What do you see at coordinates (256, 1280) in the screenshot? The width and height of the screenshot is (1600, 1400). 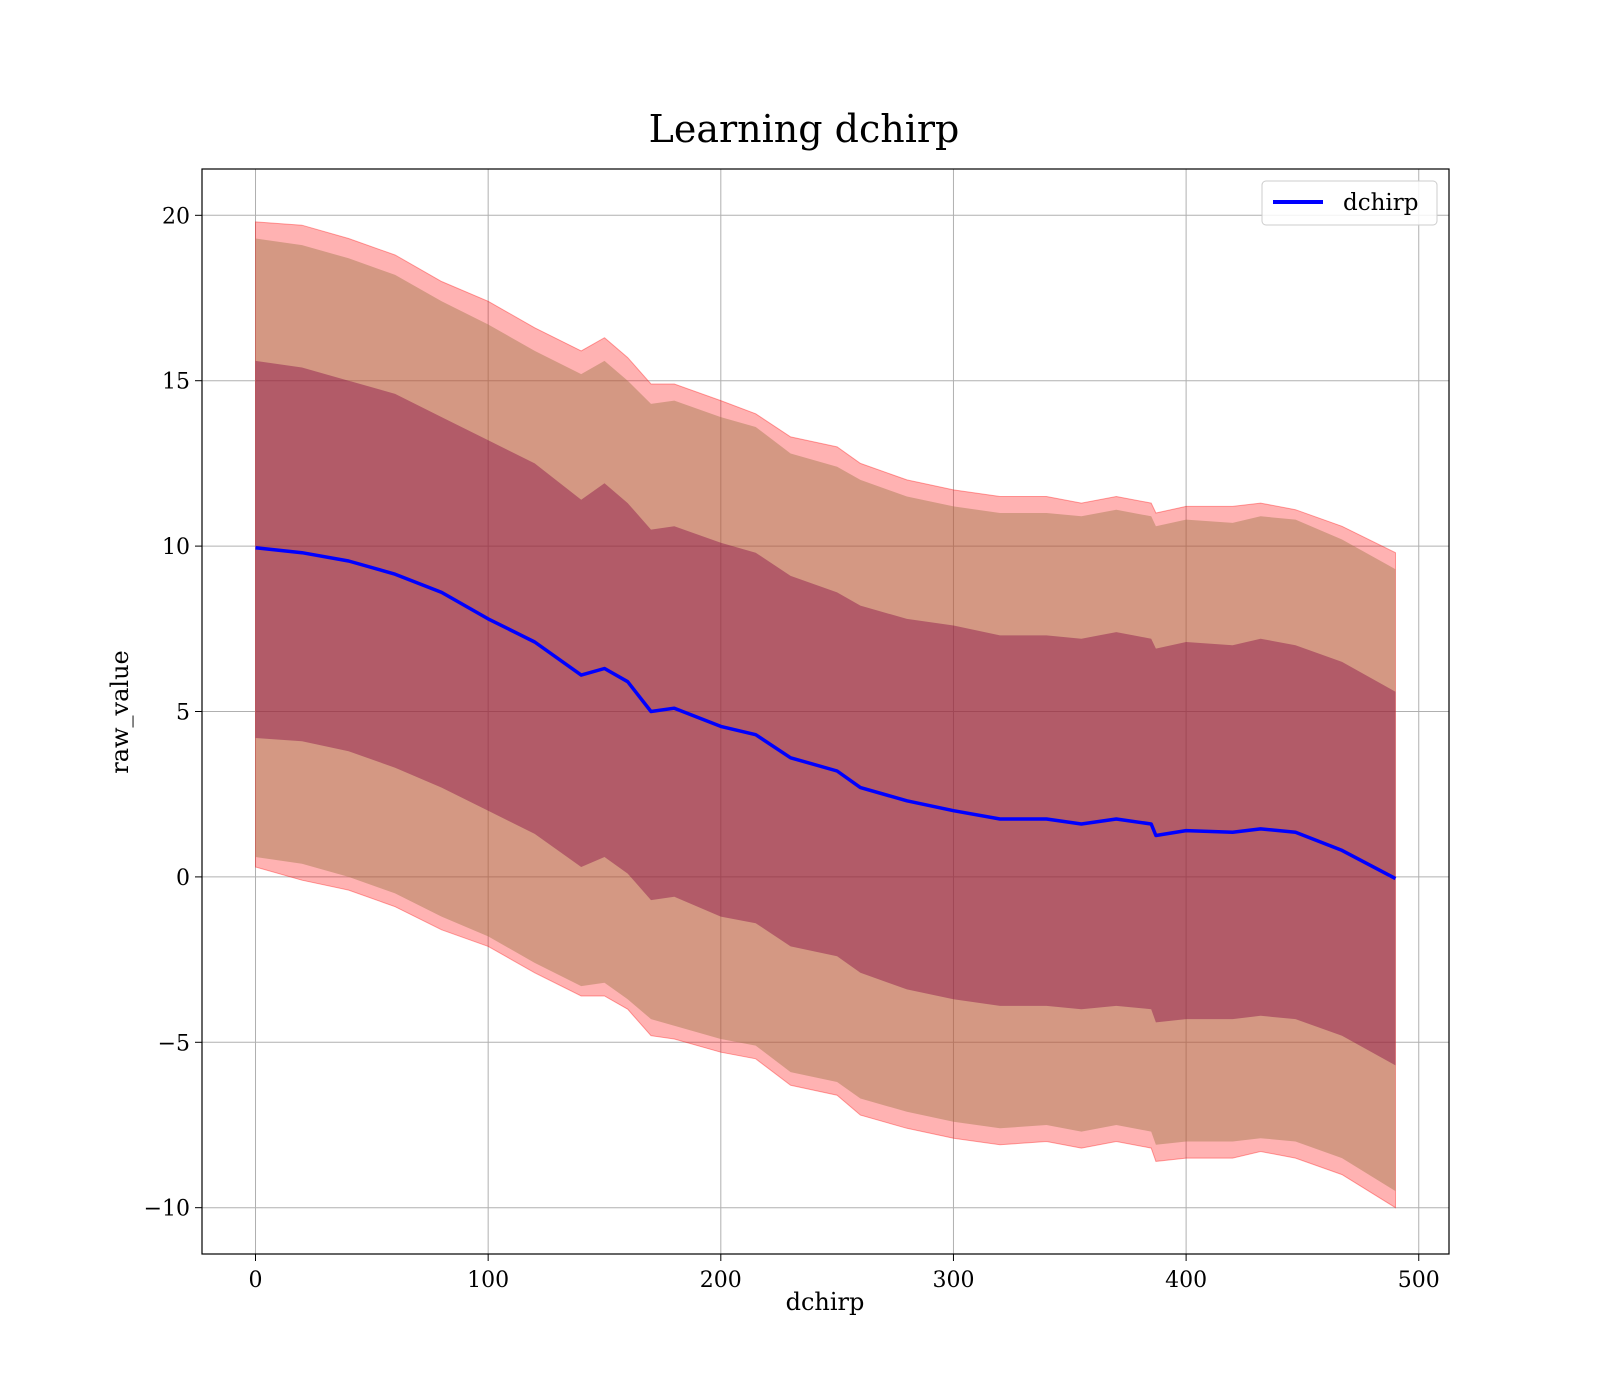 I see `x-tick-label: 0` at bounding box center [256, 1280].